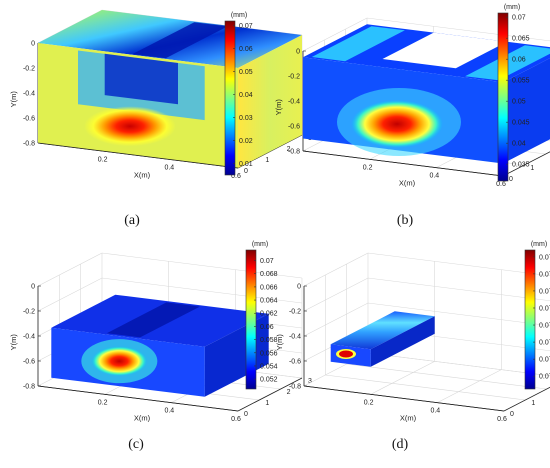 This screenshot has width=550, height=468. What do you see at coordinates (521, 39) in the screenshot?
I see `colorbar-tick-label: 0.065` at bounding box center [521, 39].